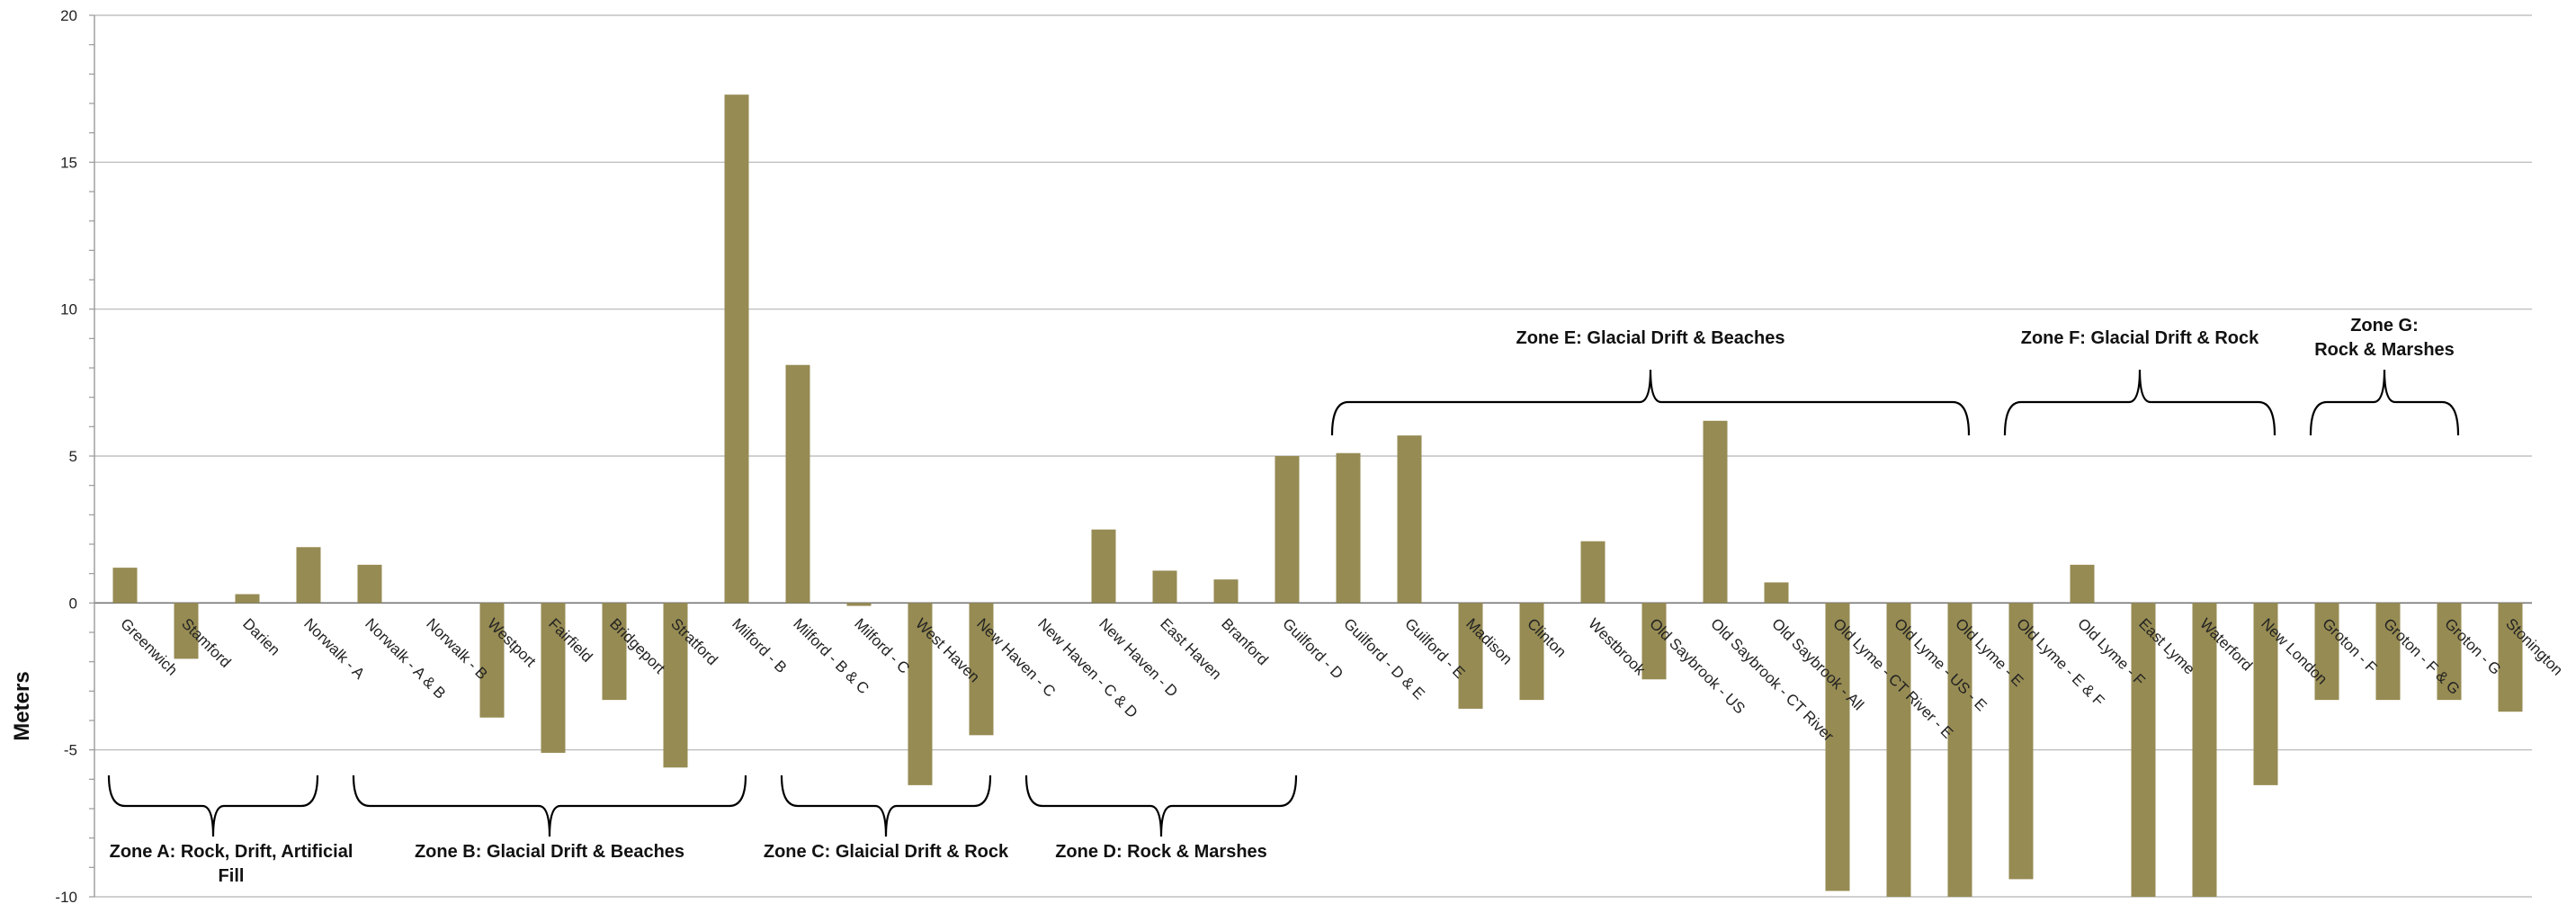  I want to click on y-tick-label: 10, so click(68, 310).